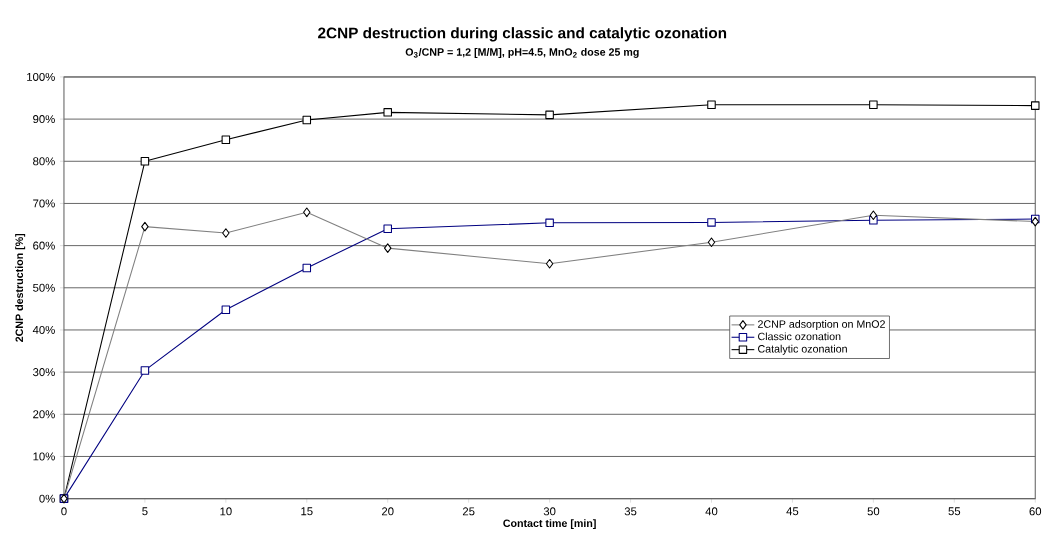 This screenshot has height=549, width=1046. What do you see at coordinates (44, 161) in the screenshot?
I see `y-tick-label: 80%` at bounding box center [44, 161].